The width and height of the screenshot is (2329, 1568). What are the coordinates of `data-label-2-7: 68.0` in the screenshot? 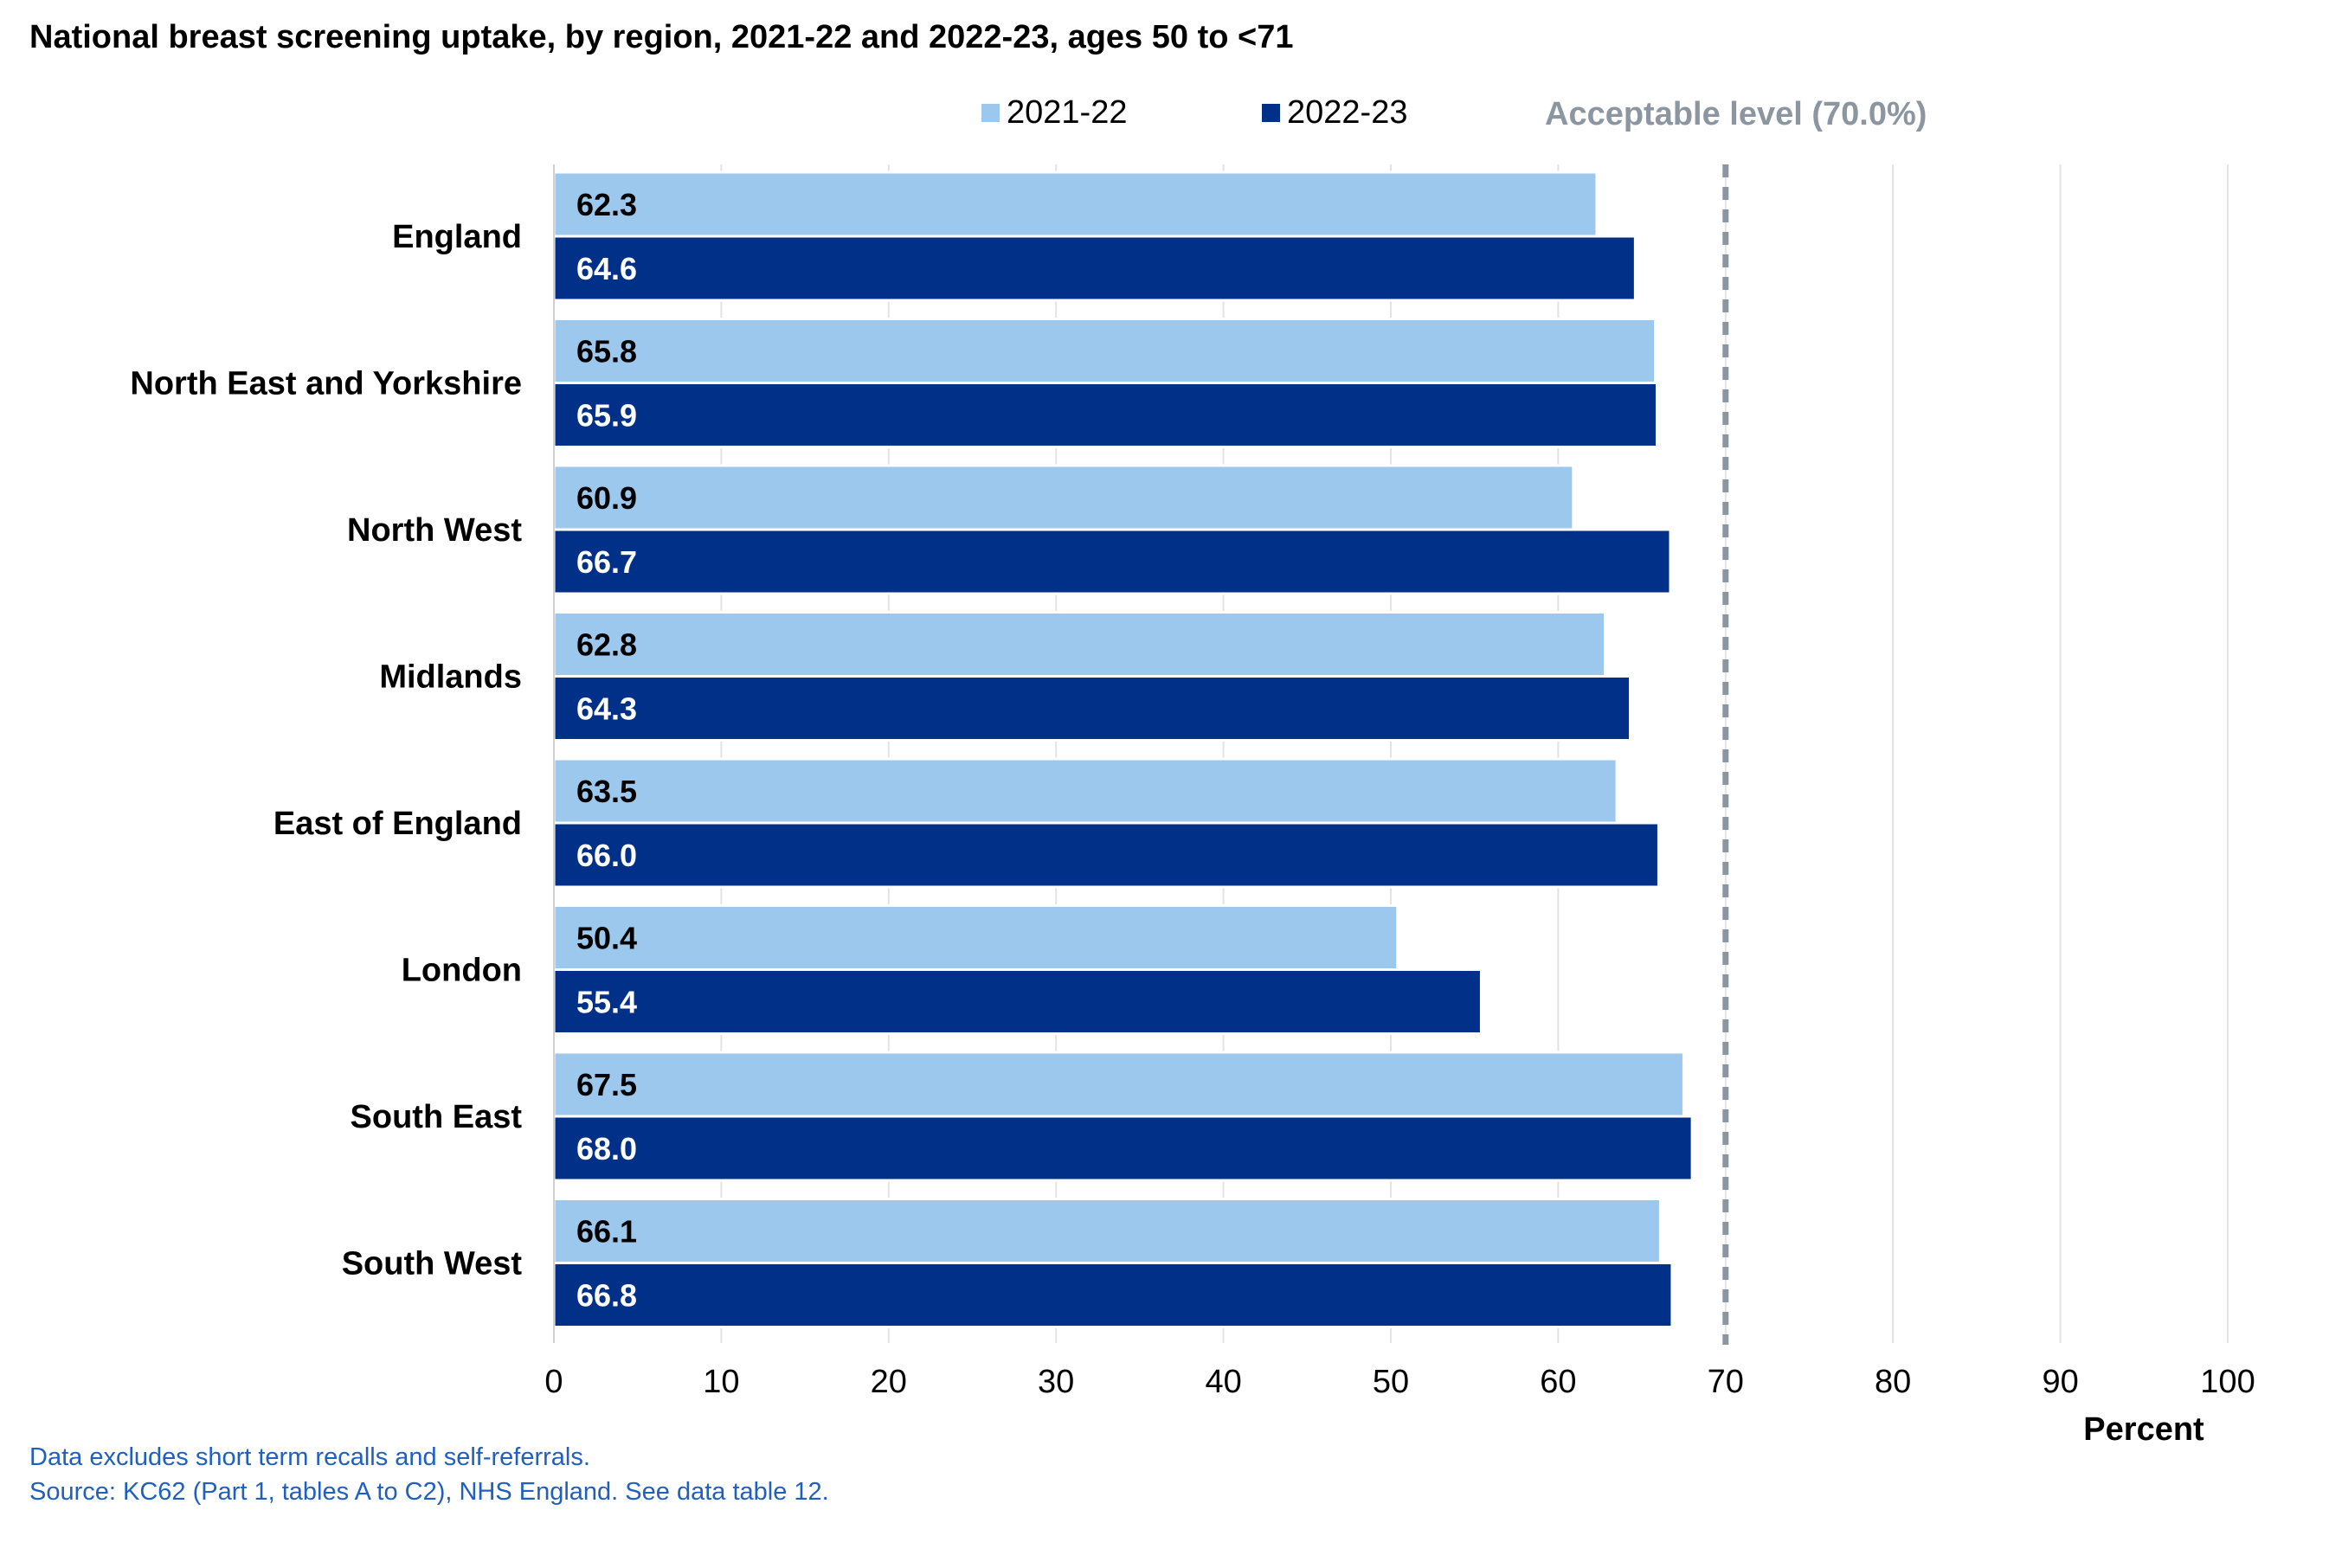 It's located at (606, 1148).